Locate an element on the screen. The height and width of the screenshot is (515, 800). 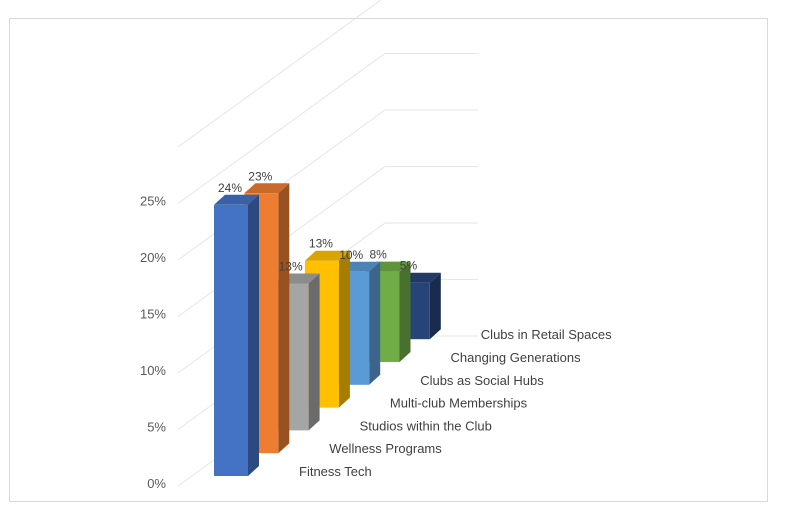
bar-front is located at coordinates (231, 340).